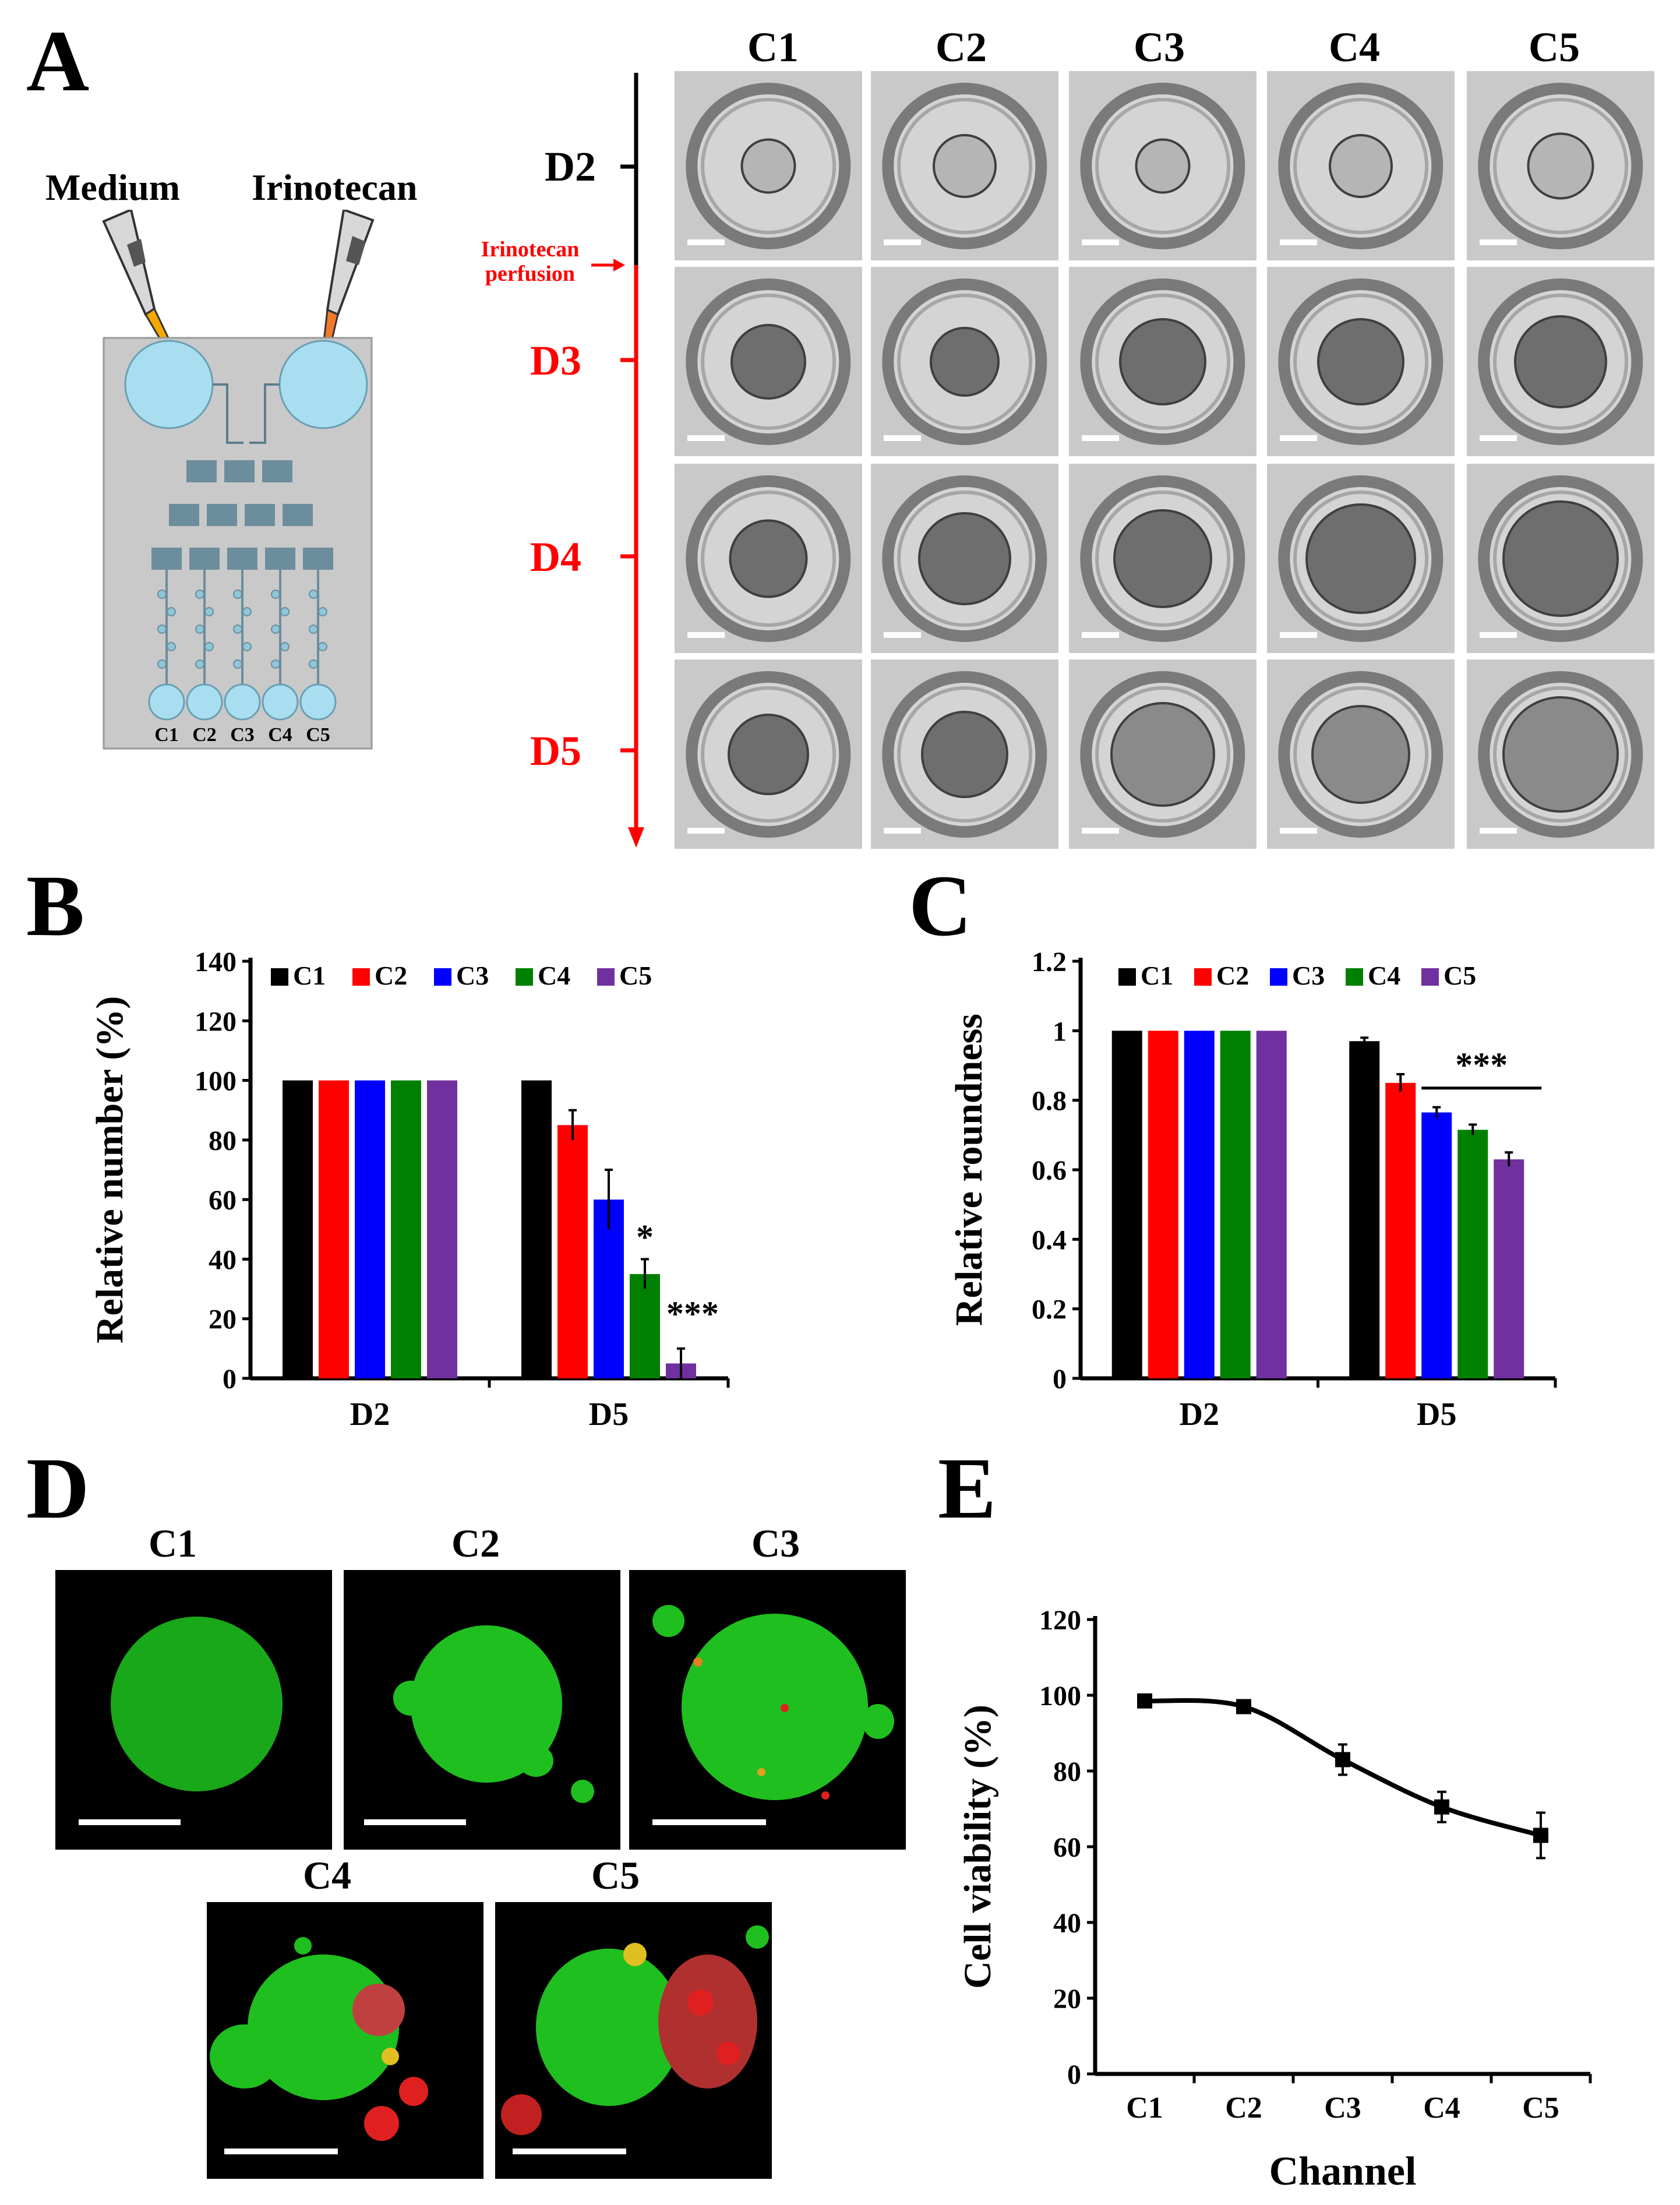 This screenshot has height=2205, width=1680. Describe the element at coordinates (773, 47) in the screenshot. I see `column-label-c1: C1` at that location.